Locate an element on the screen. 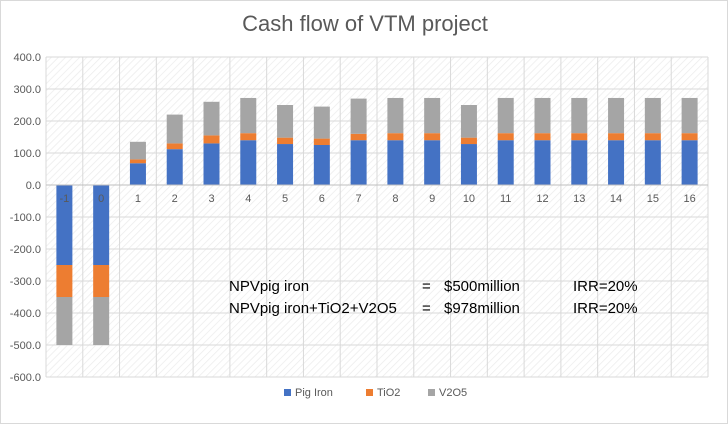 The height and width of the screenshot is (425, 728). x-tick-label: 7 is located at coordinates (359, 199).